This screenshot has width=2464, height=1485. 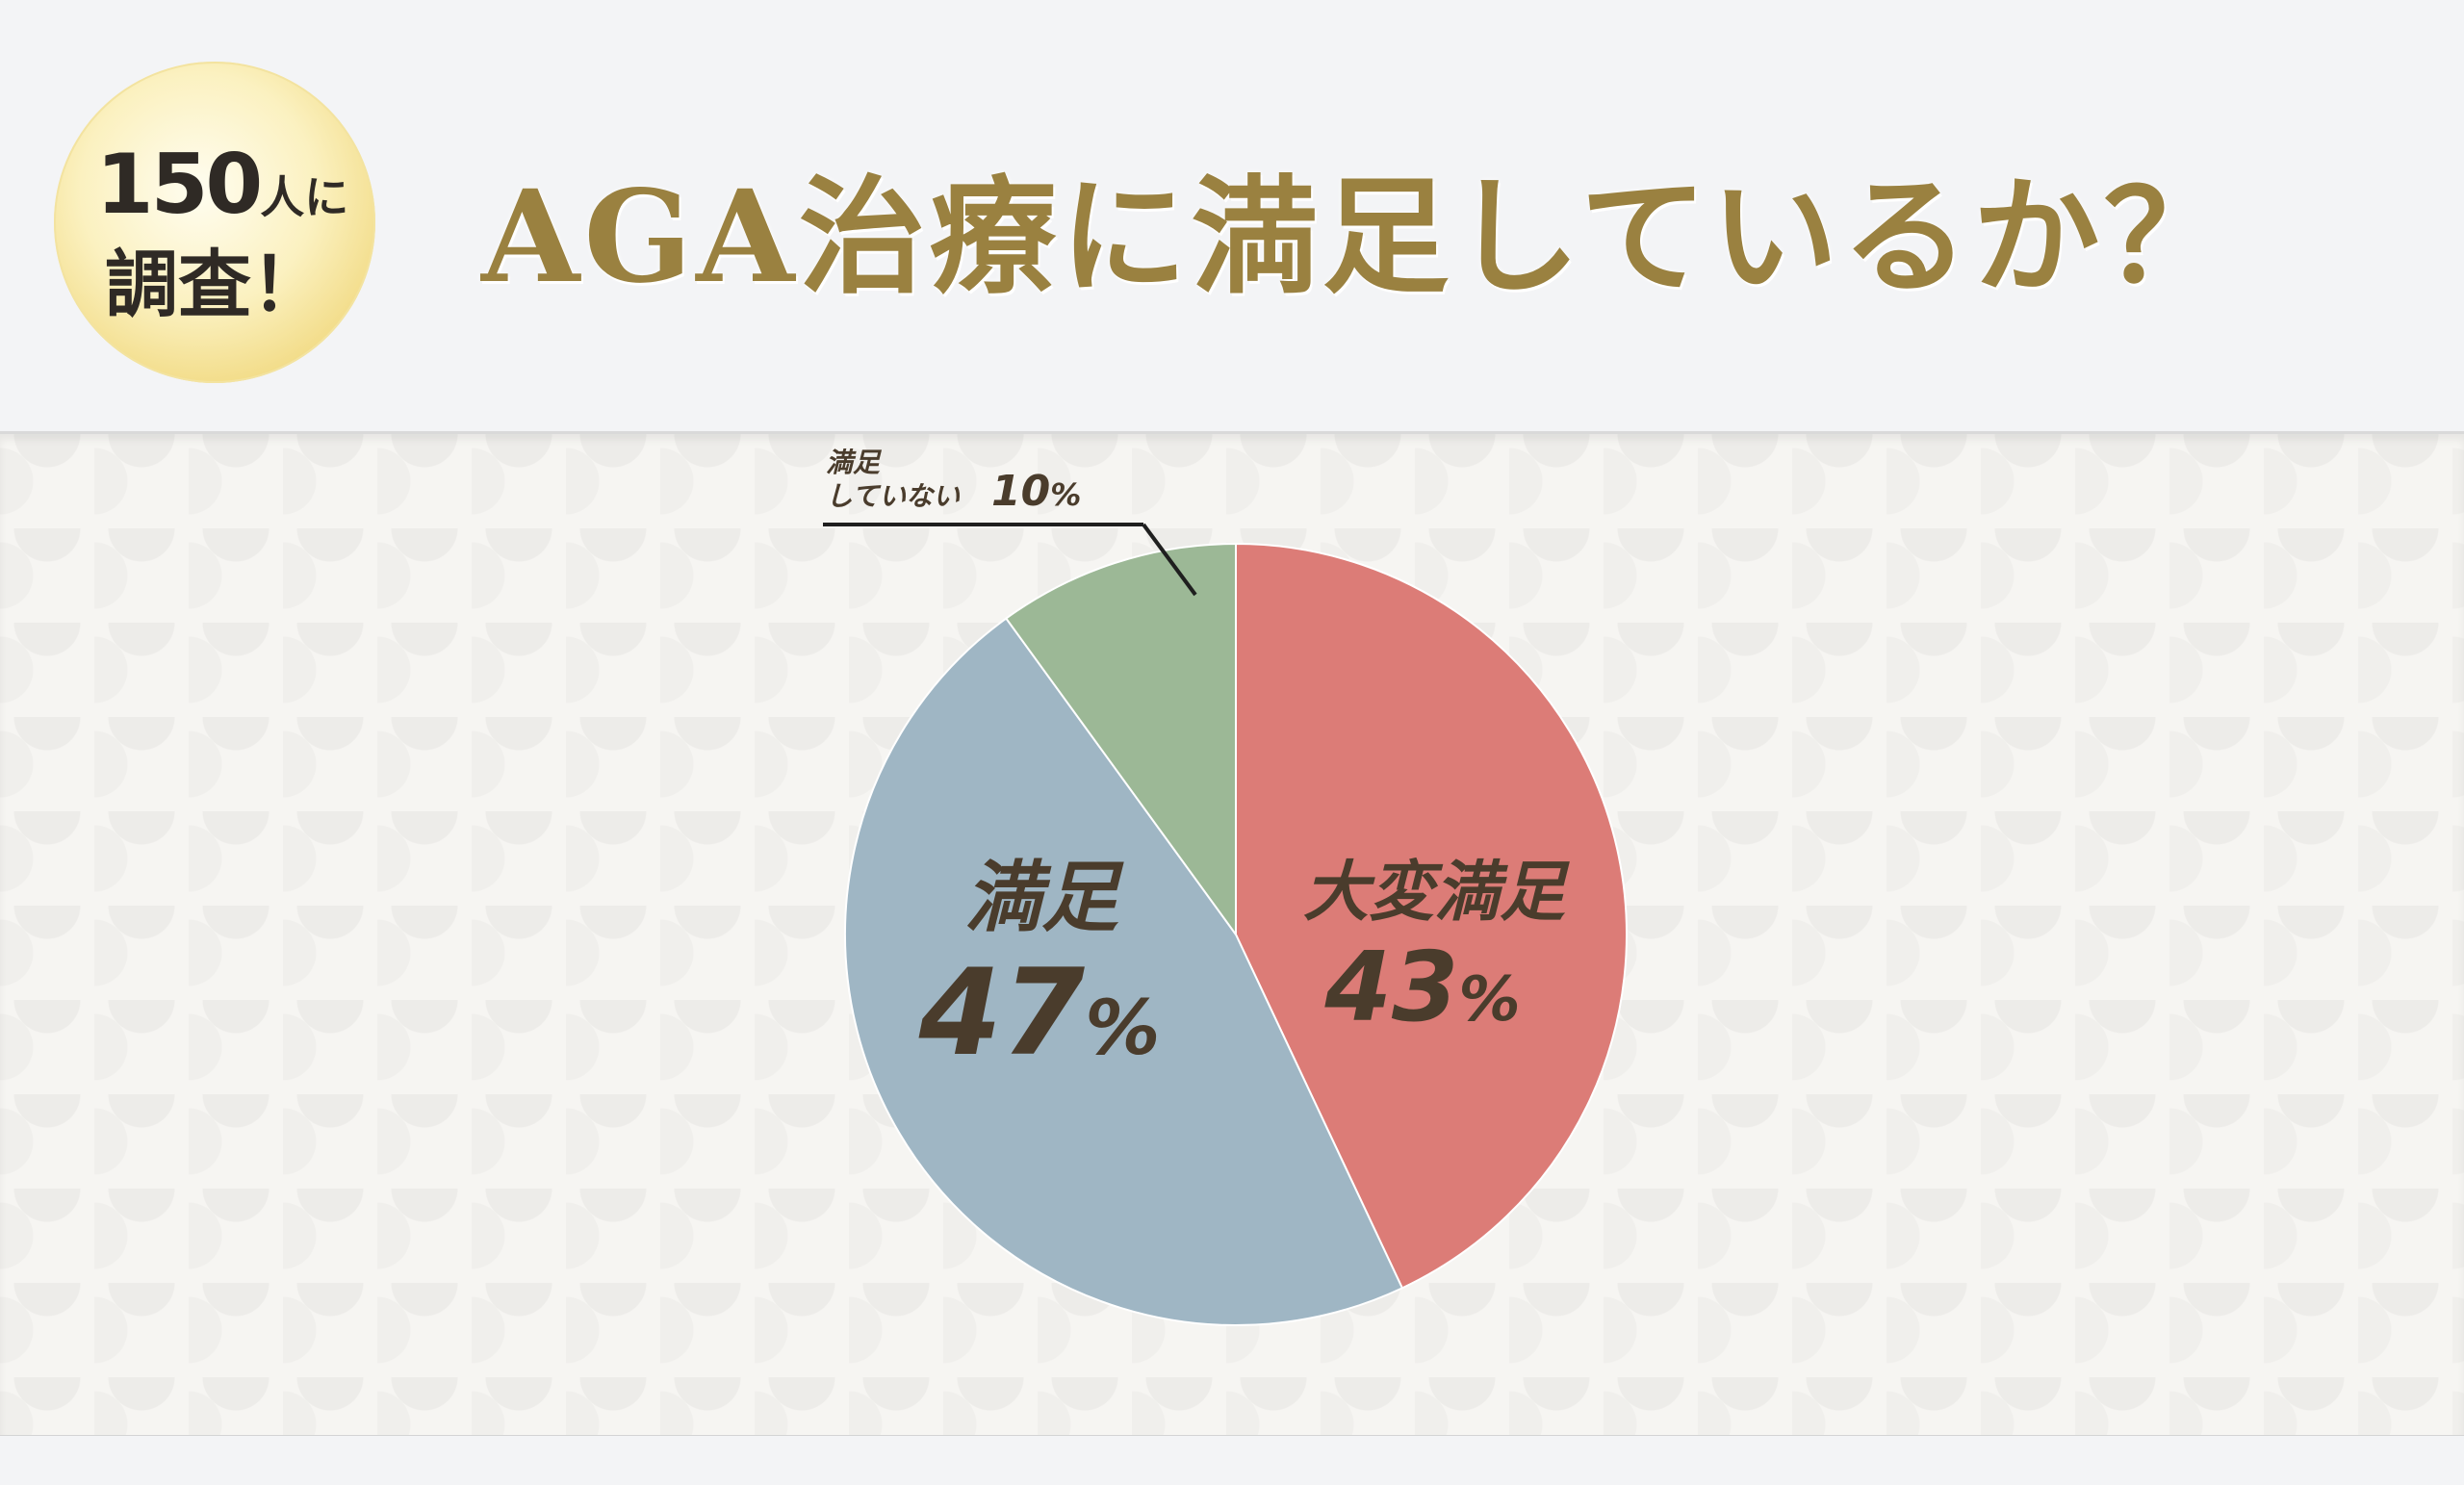 What do you see at coordinates (179, 185) in the screenshot?
I see `badge-count: 150` at bounding box center [179, 185].